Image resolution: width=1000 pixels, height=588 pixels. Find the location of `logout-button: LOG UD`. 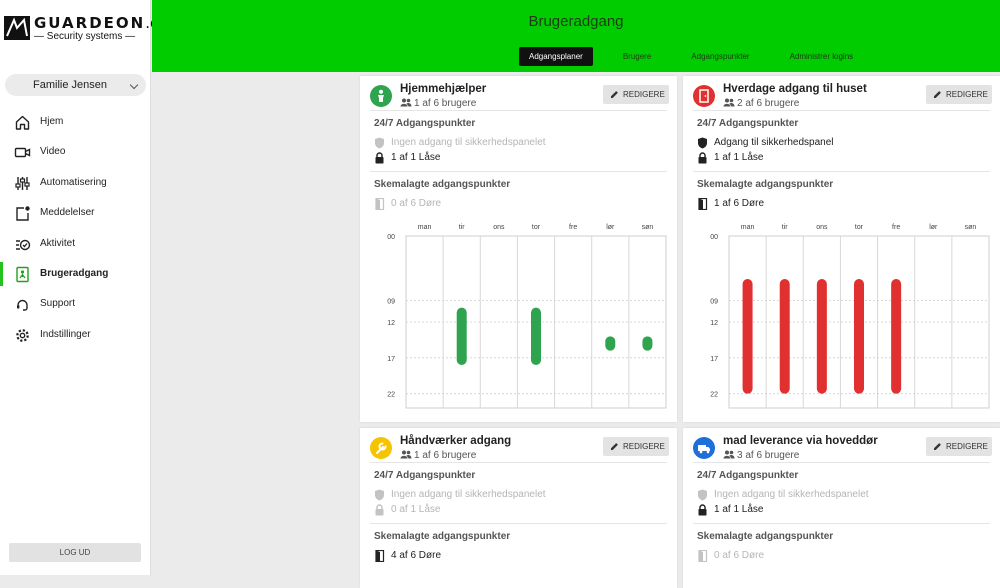

logout-button: LOG UD is located at coordinates (75, 552).